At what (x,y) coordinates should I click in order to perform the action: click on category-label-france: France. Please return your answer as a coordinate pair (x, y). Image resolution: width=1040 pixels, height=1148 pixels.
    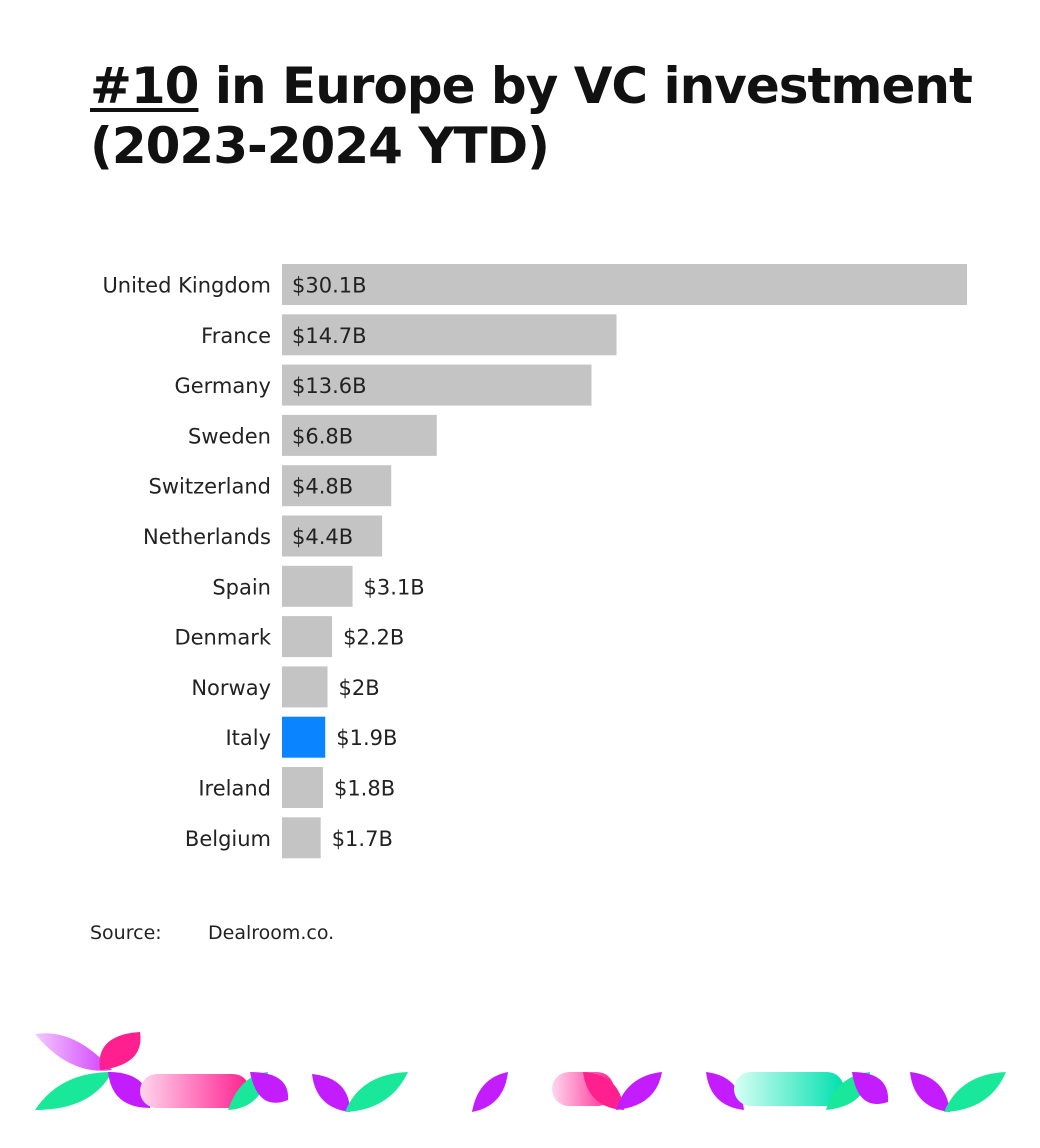
    Looking at the image, I should click on (236, 336).